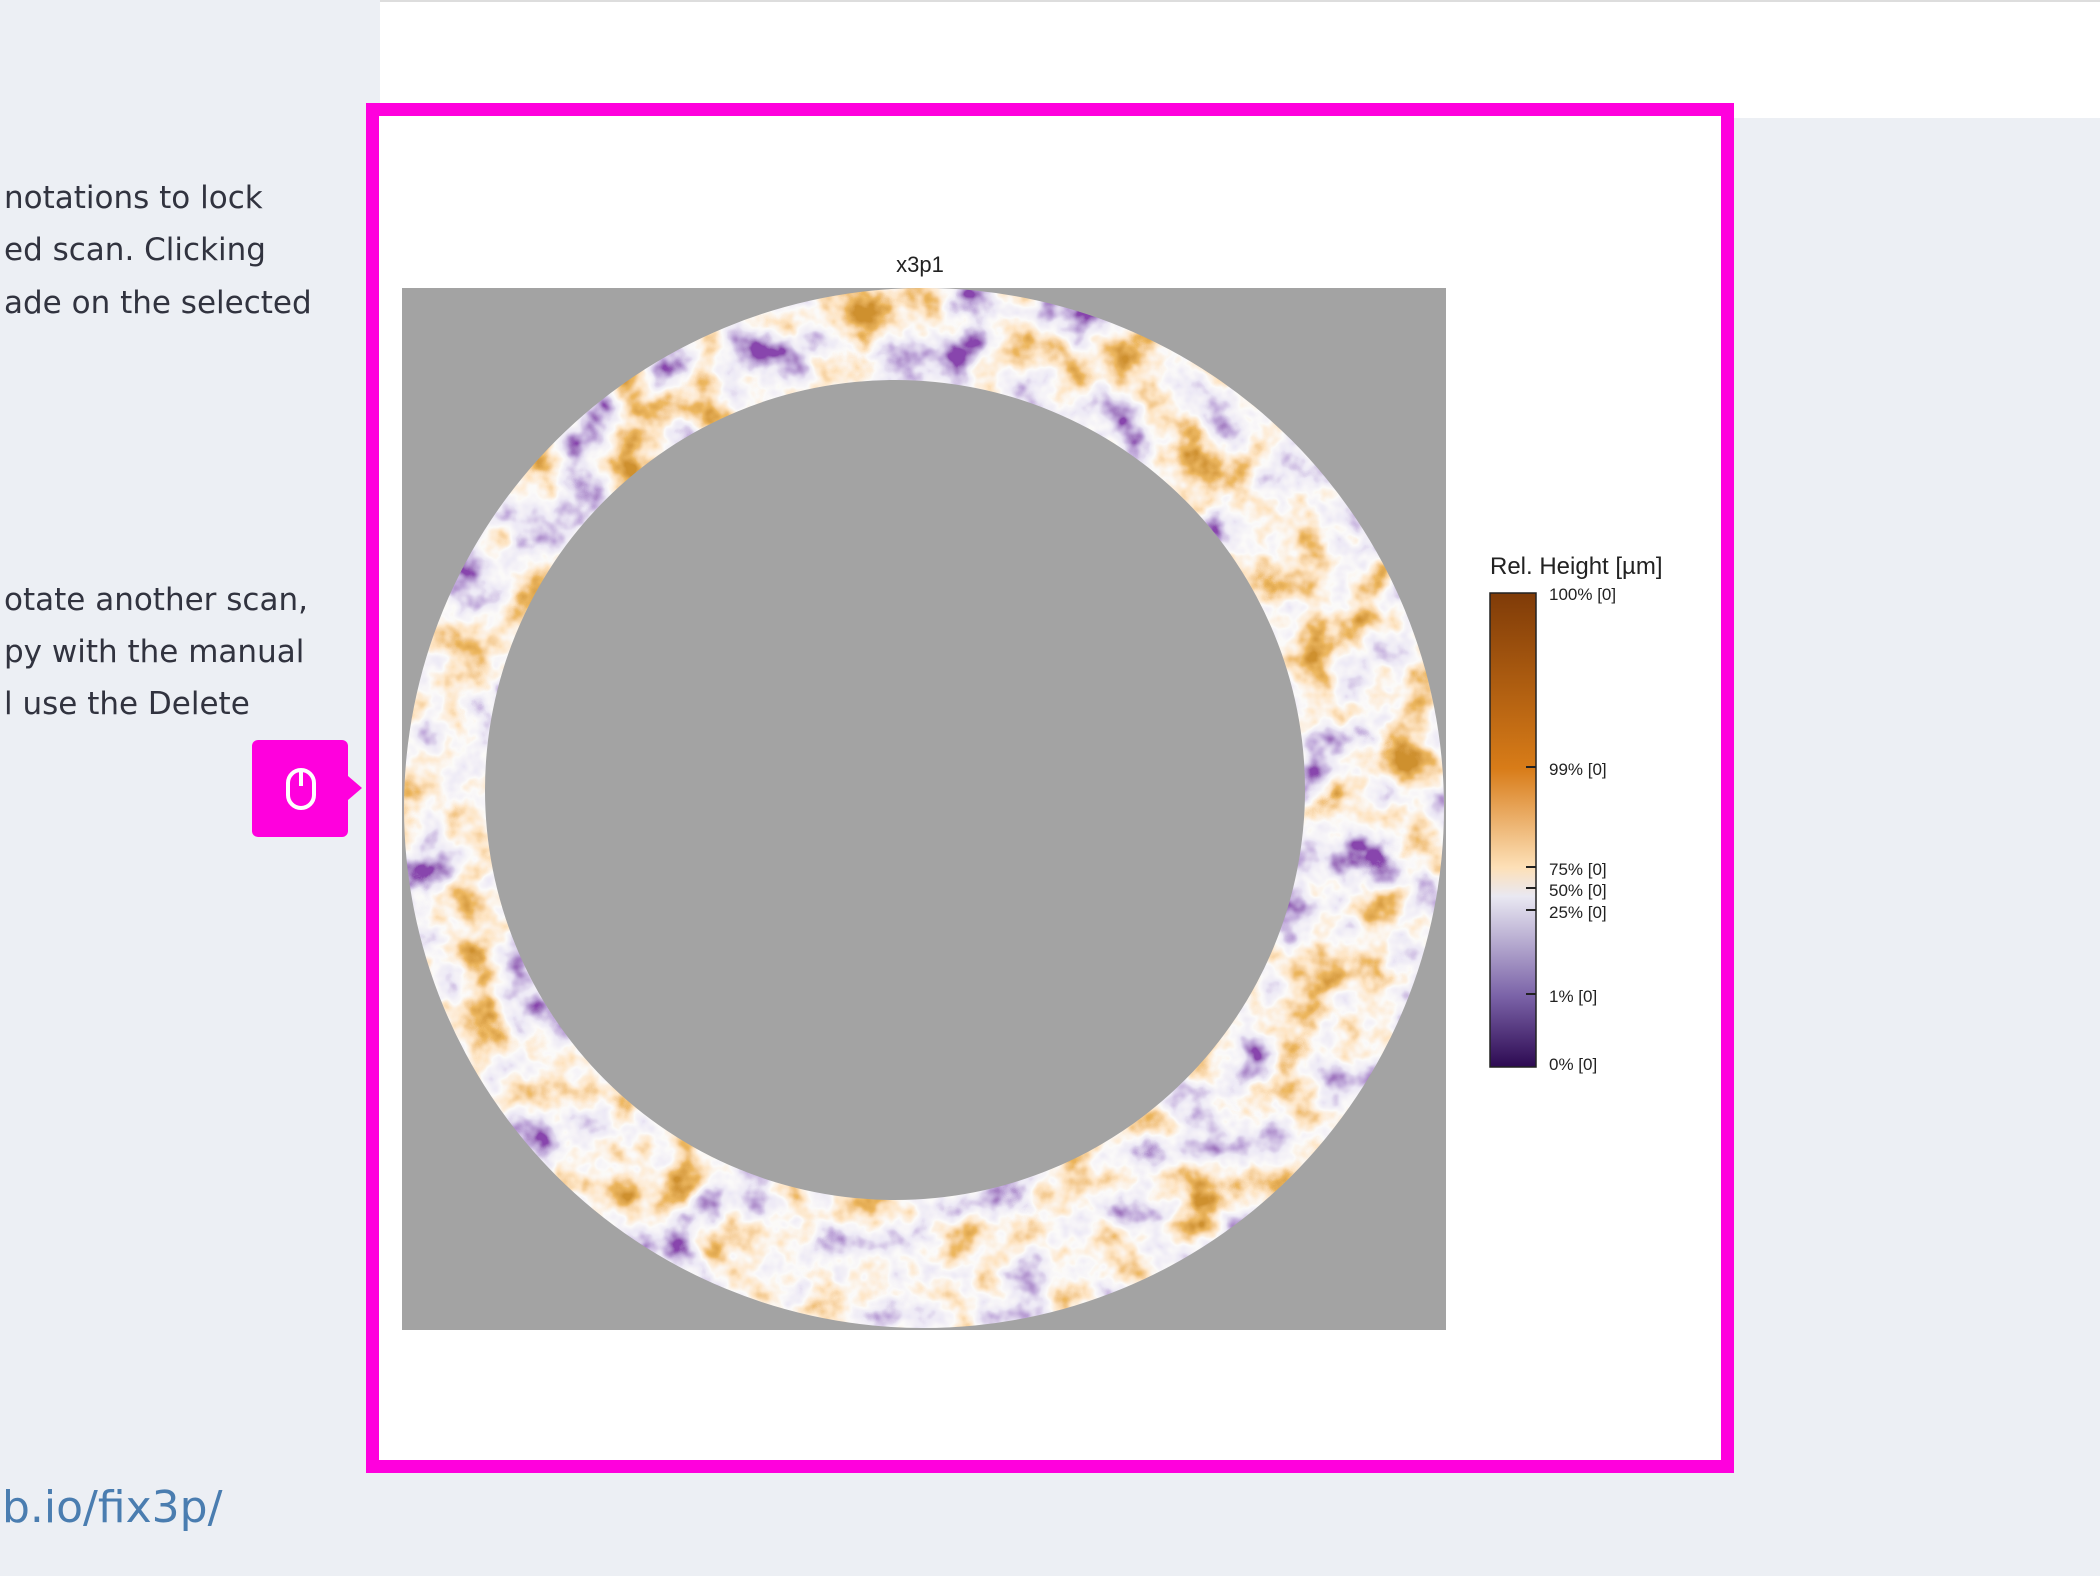  I want to click on sidebar-text: notations to lock, so click(133, 198).